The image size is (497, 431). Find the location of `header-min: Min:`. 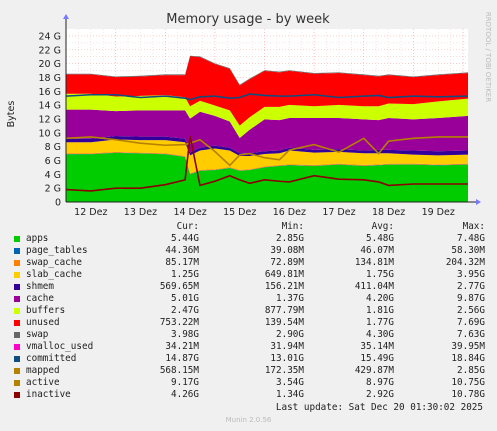

header-min: Min: is located at coordinates (292, 226).